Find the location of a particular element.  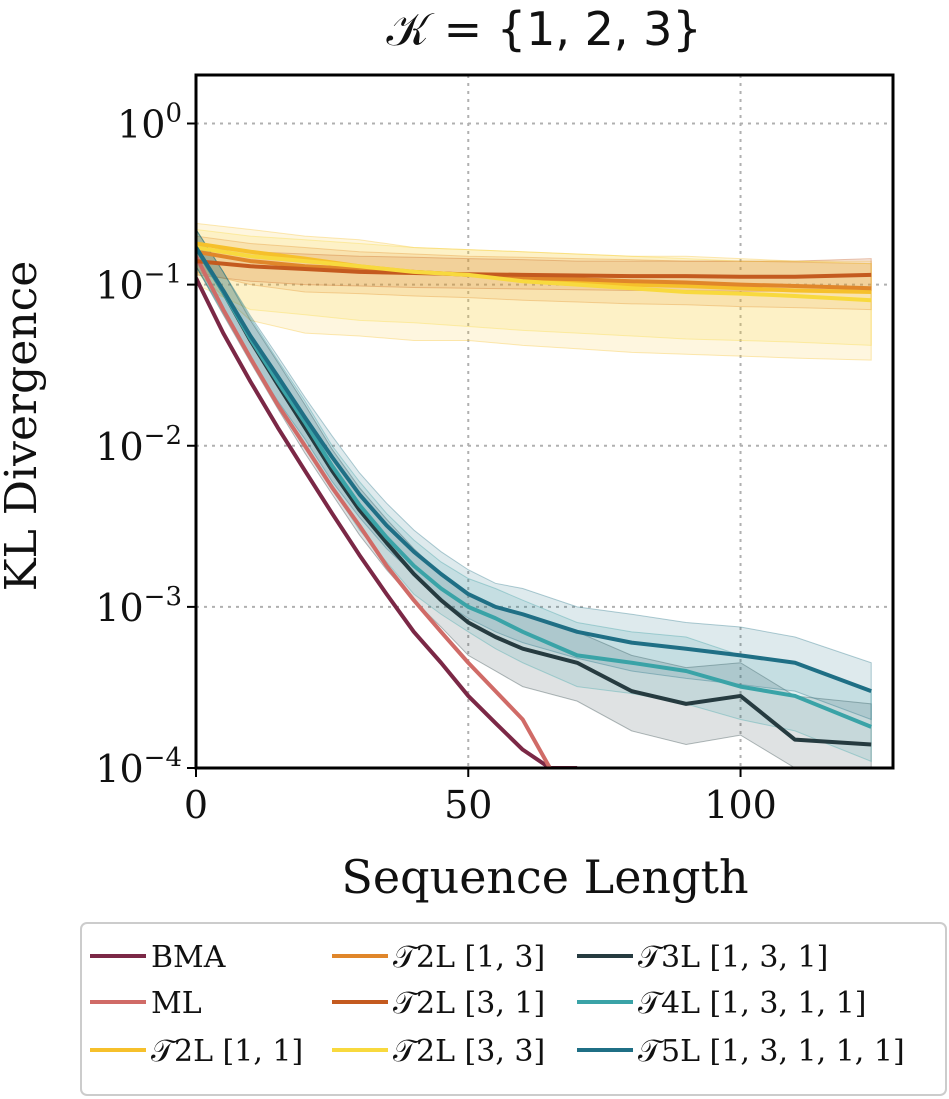

y-tick-label: 10⁻¹ is located at coordinates (138, 284).